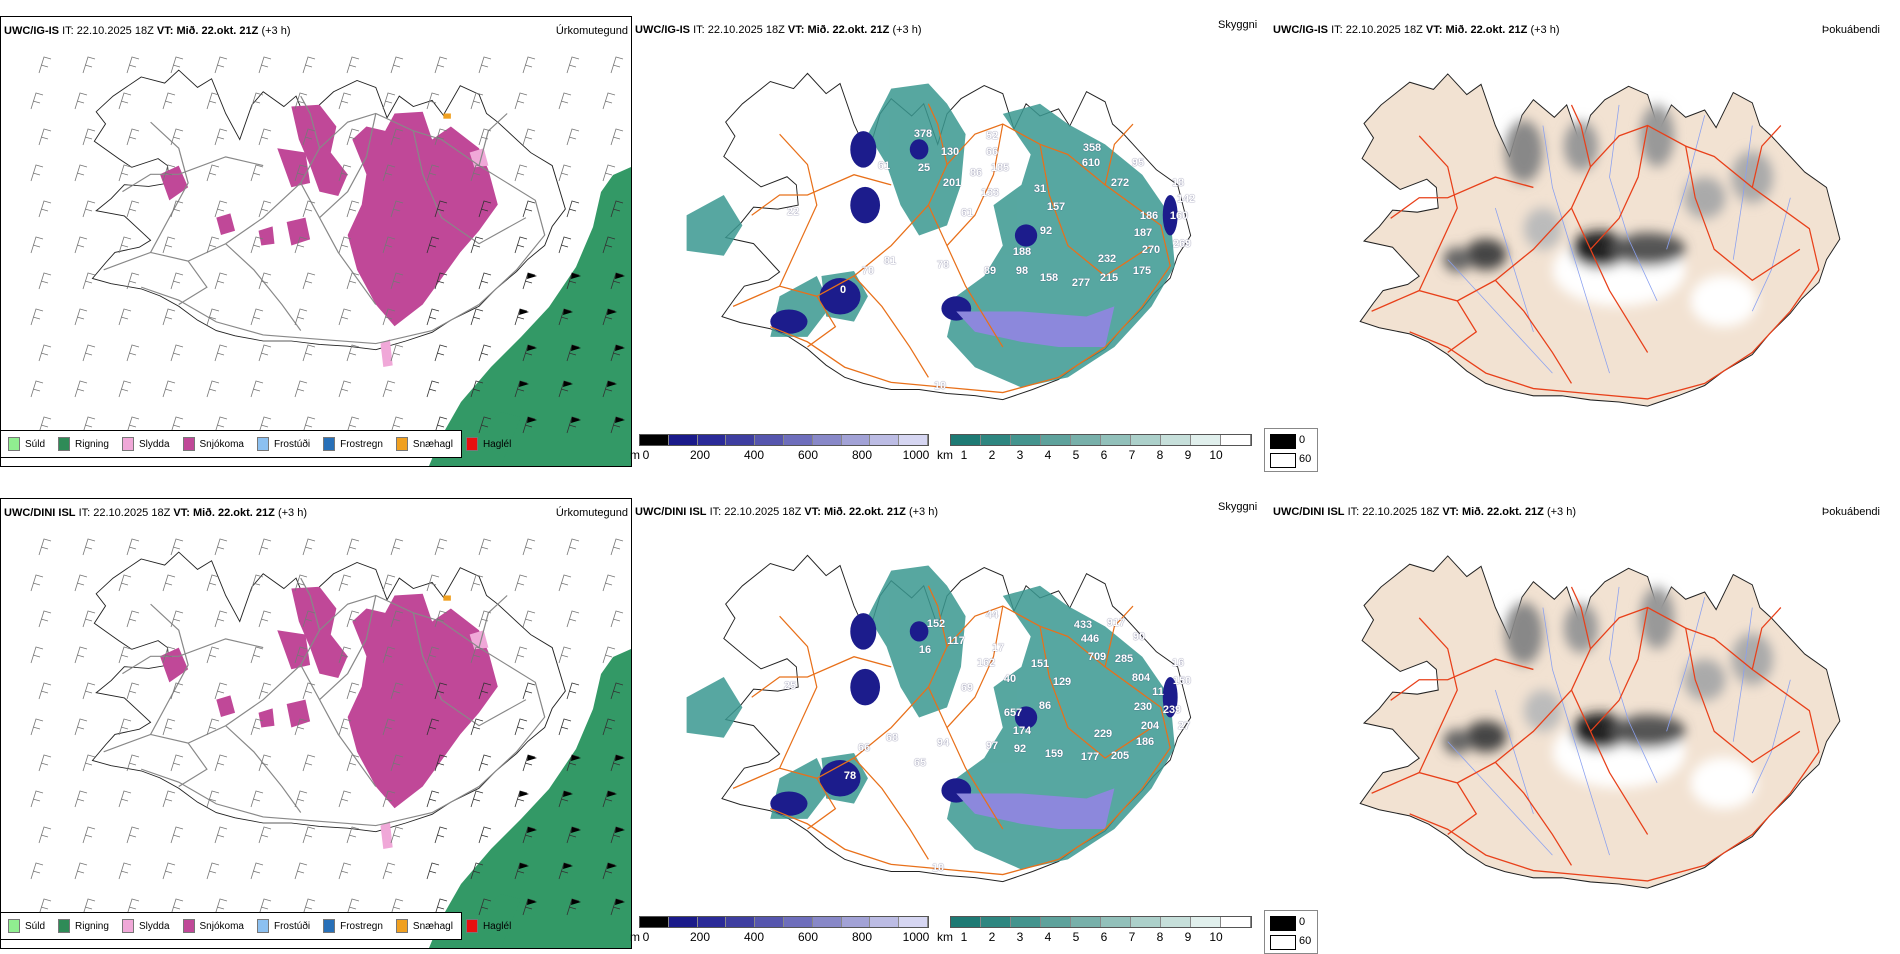 Image resolution: width=1900 pixels, height=954 pixels. Describe the element at coordinates (976, 173) in the screenshot. I see `visibility-value-label: 86` at that location.